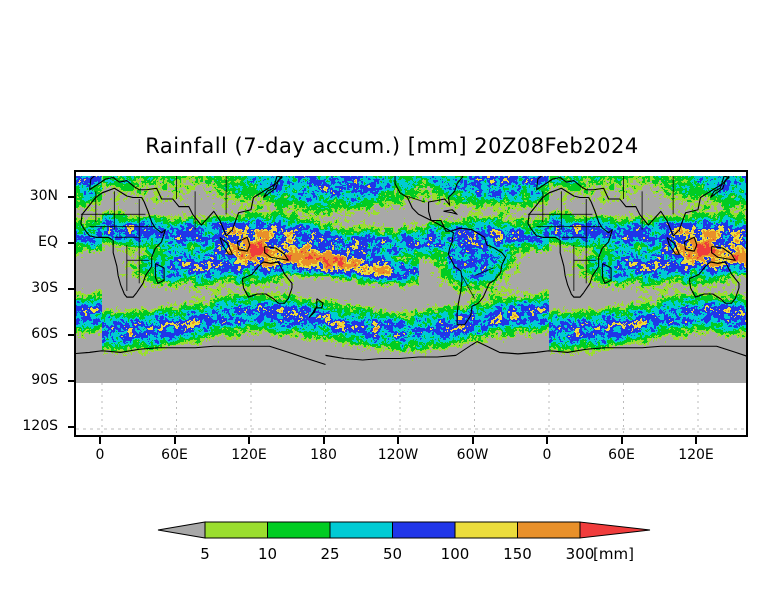  I want to click on x-tick-label: 180, so click(323, 455).